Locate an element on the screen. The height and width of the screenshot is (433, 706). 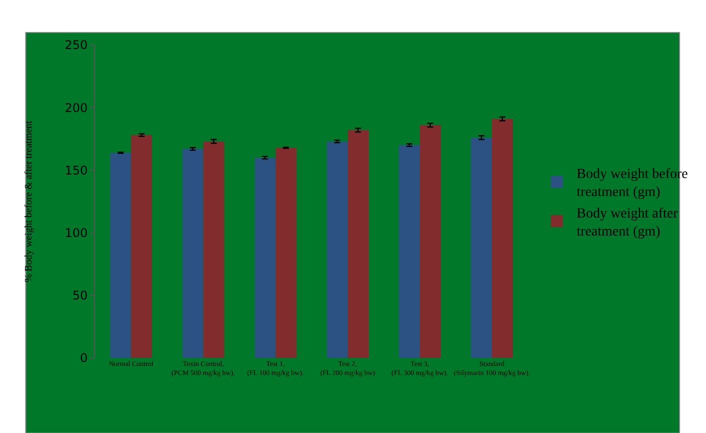
y-tick-label: 150 is located at coordinates (76, 170).